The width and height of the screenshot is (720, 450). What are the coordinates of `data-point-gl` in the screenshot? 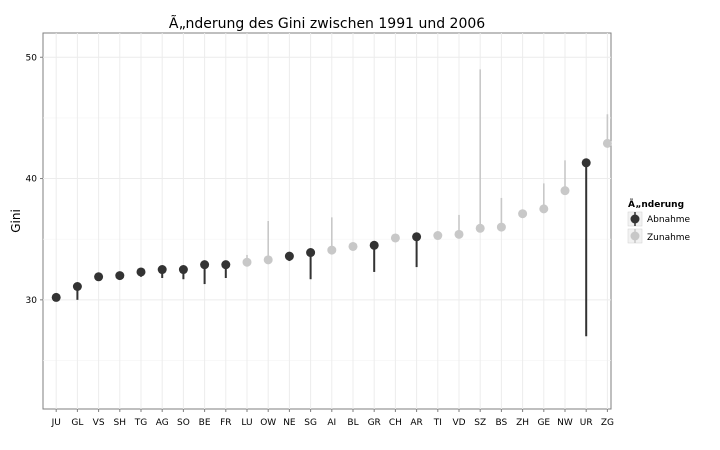 It's located at (77, 286).